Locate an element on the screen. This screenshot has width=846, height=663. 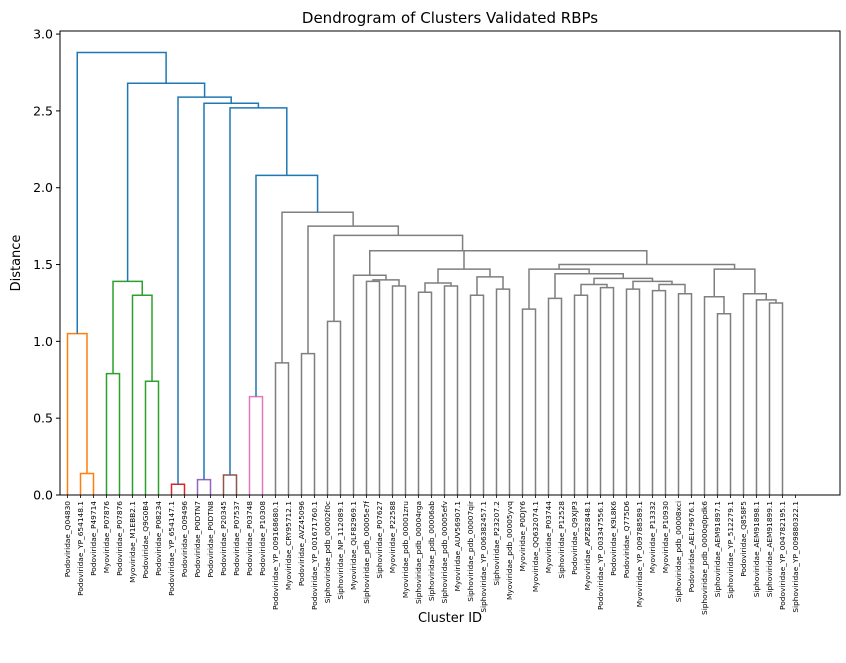
y-axis-label: Distance is located at coordinates (16, 263).